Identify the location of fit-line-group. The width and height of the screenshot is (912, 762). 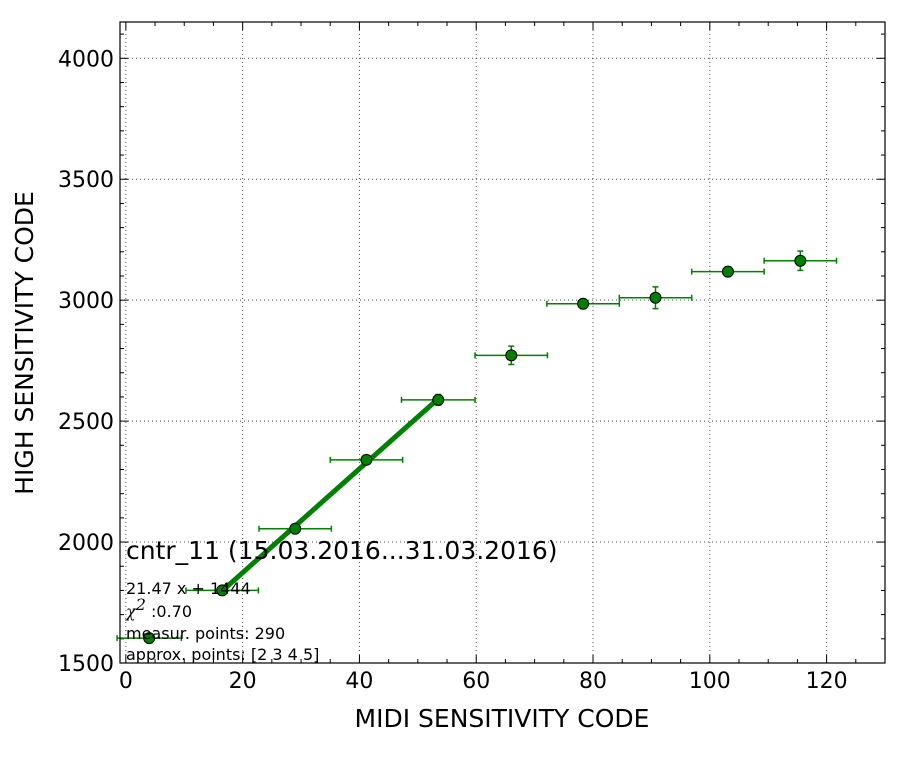
(330, 494).